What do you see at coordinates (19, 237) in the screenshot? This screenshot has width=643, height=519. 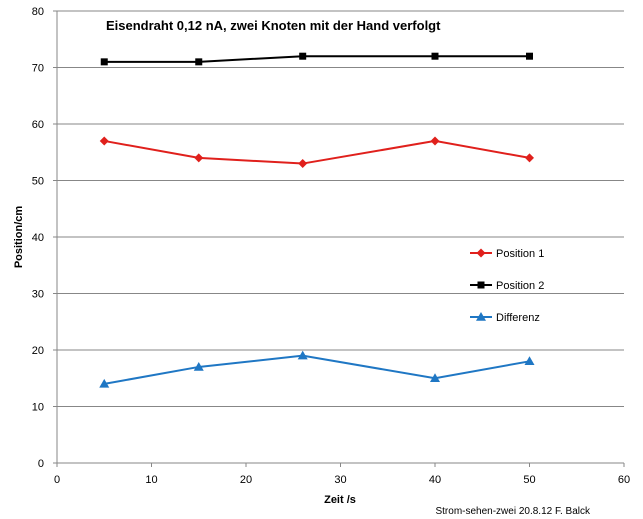 I see `y-axis-title: Position/cm` at bounding box center [19, 237].